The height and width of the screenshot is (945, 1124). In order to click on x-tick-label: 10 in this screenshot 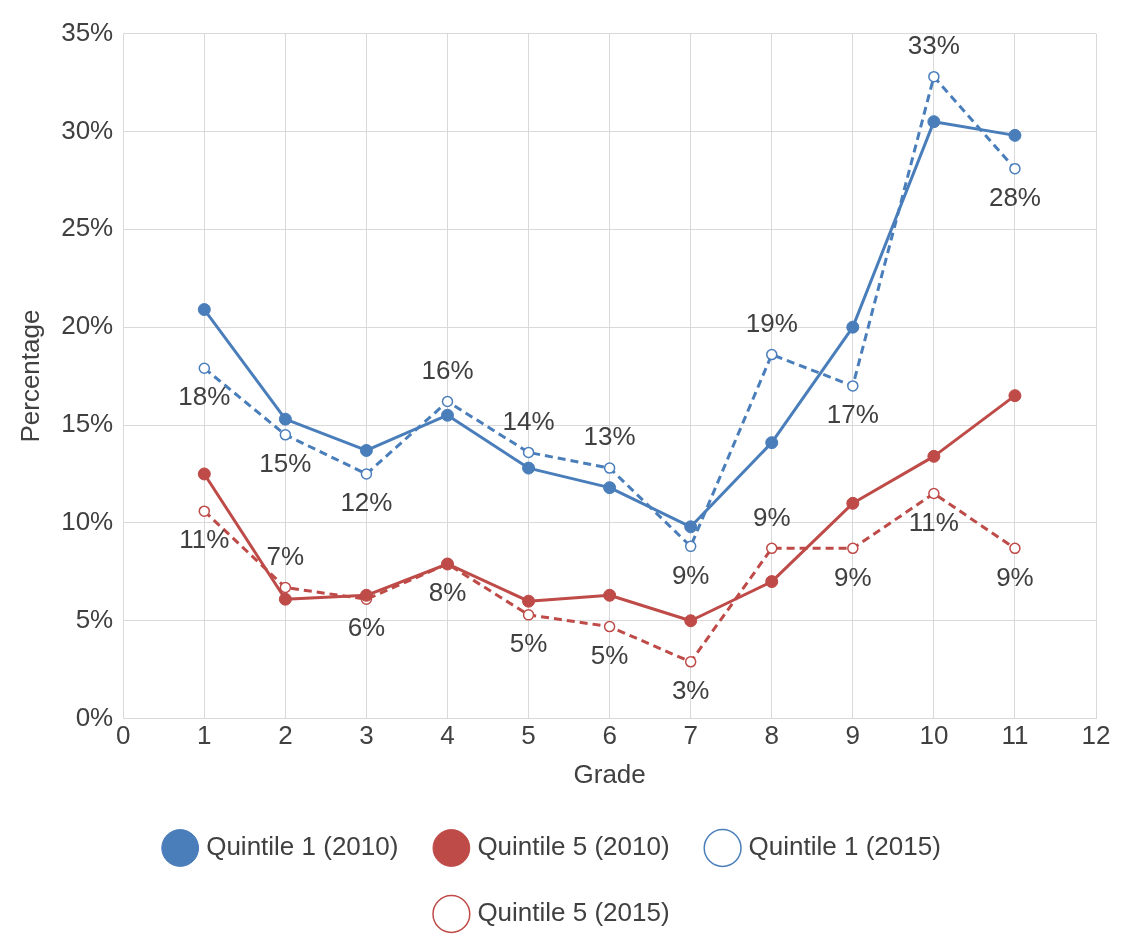, I will do `click(934, 735)`.